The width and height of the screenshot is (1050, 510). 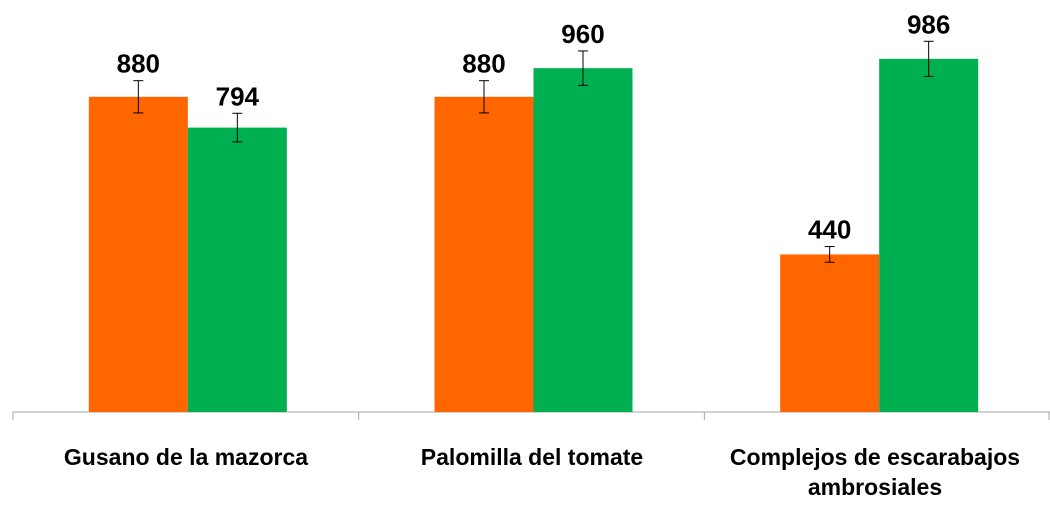 I want to click on category-label-0-line-0: Gusano de la mazorca, so click(x=186, y=457).